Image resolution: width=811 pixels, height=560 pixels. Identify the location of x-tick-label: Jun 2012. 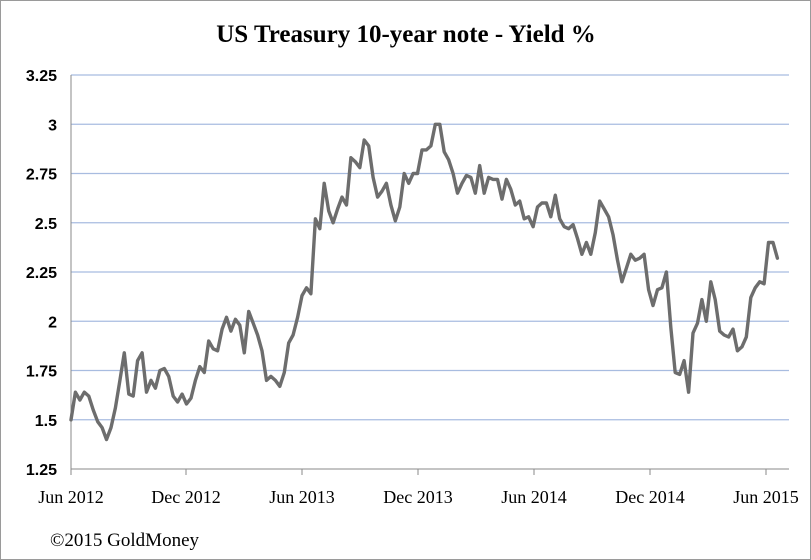
(71, 497).